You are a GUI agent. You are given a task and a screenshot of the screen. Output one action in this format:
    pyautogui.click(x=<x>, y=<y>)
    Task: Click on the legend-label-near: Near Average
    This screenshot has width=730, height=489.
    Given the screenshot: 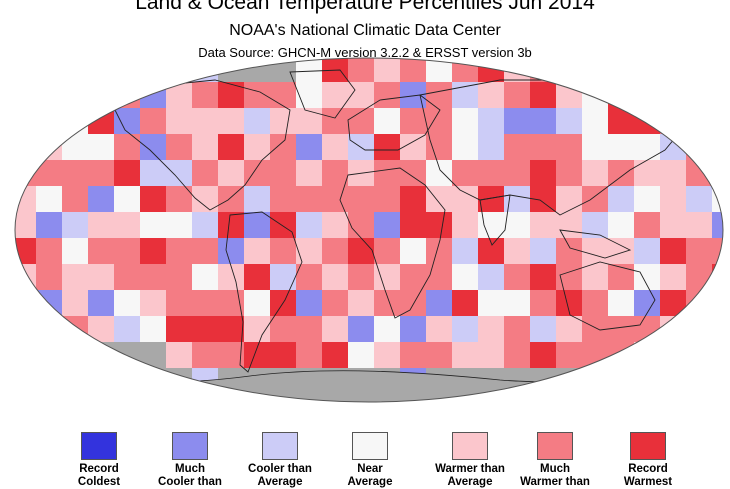 What is the action you would take?
    pyautogui.click(x=370, y=475)
    